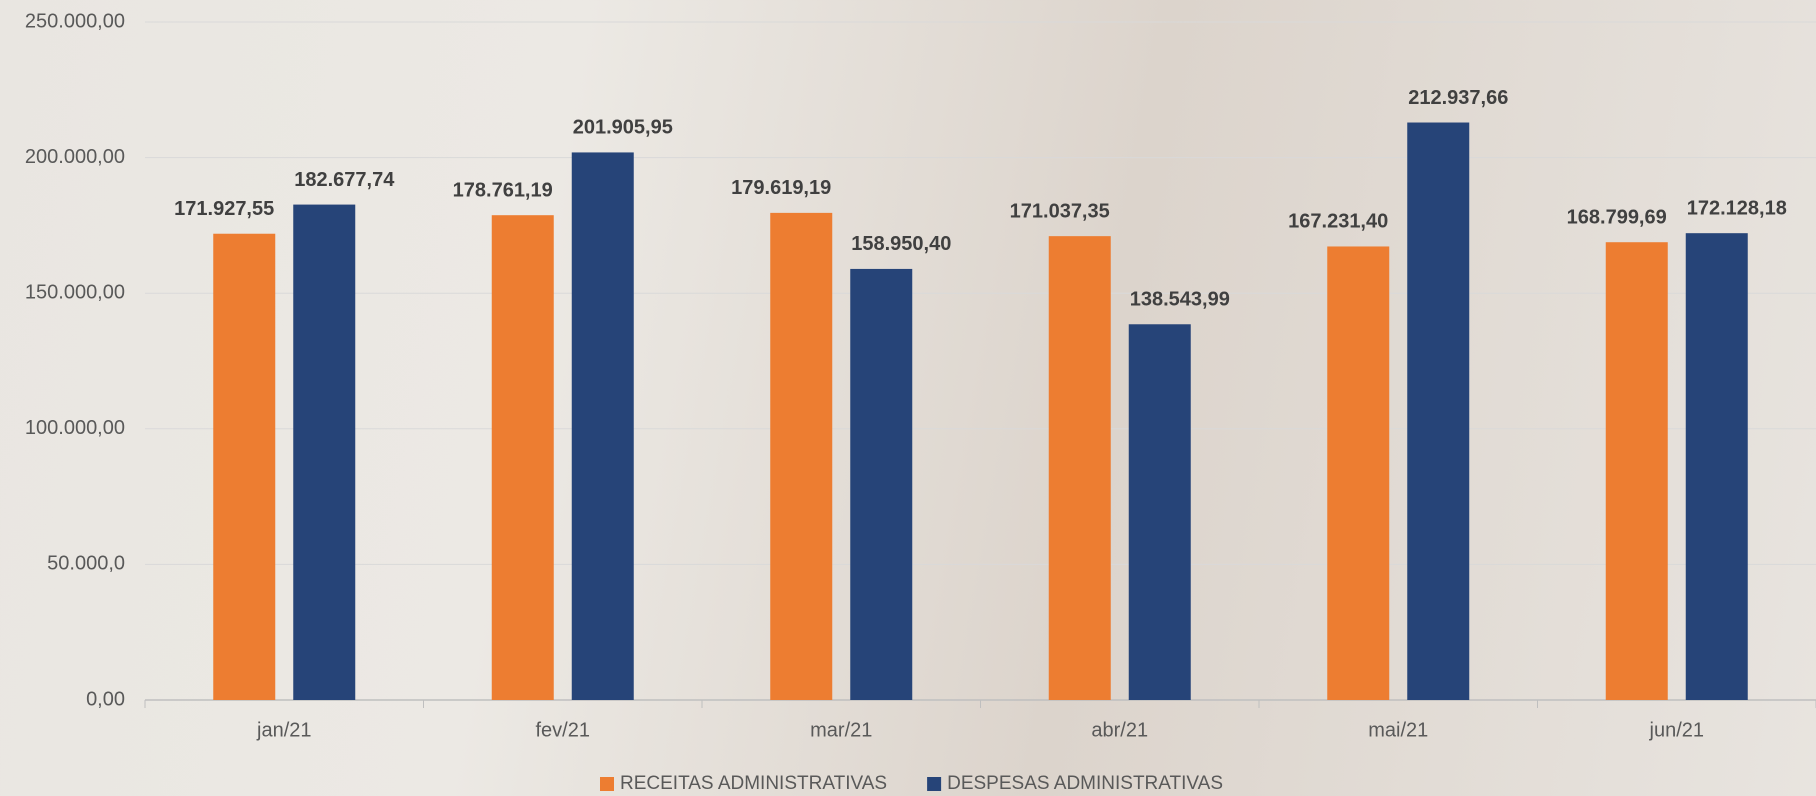 The image size is (1816, 796). I want to click on x-tick-label: mai/21, so click(1398, 730).